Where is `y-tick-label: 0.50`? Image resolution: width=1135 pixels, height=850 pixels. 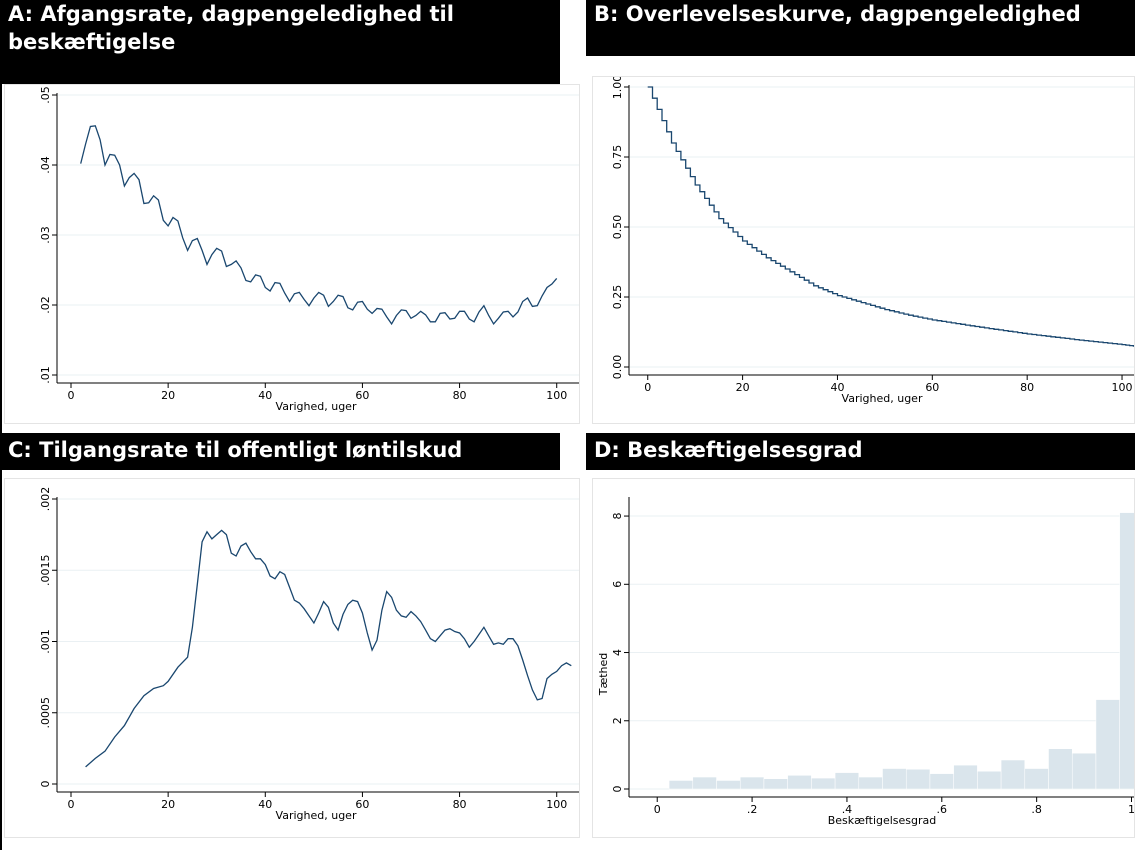
y-tick-label: 0.50 is located at coordinates (617, 227).